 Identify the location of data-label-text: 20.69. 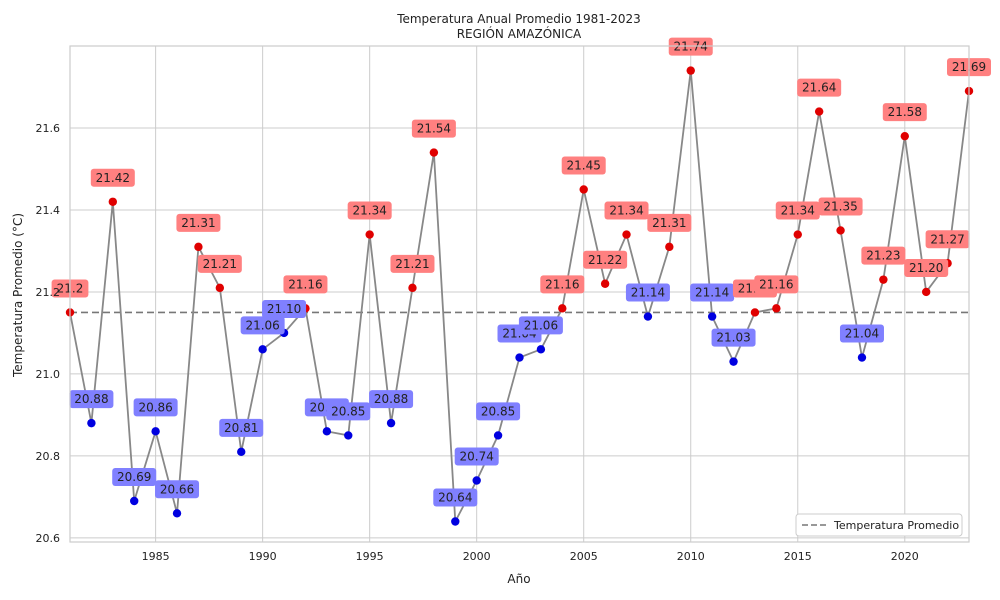
(134, 477).